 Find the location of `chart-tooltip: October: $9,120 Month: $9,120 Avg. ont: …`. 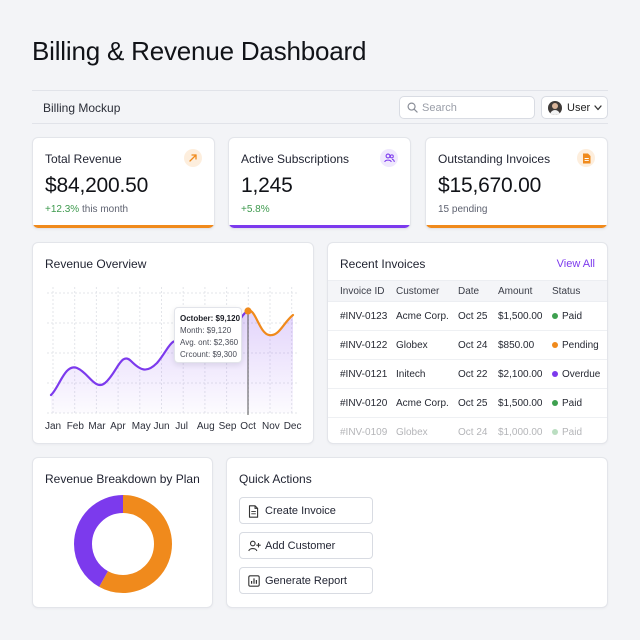

chart-tooltip: October: $9,120 Month: $9,120 Avg. ont: … is located at coordinates (208, 335).